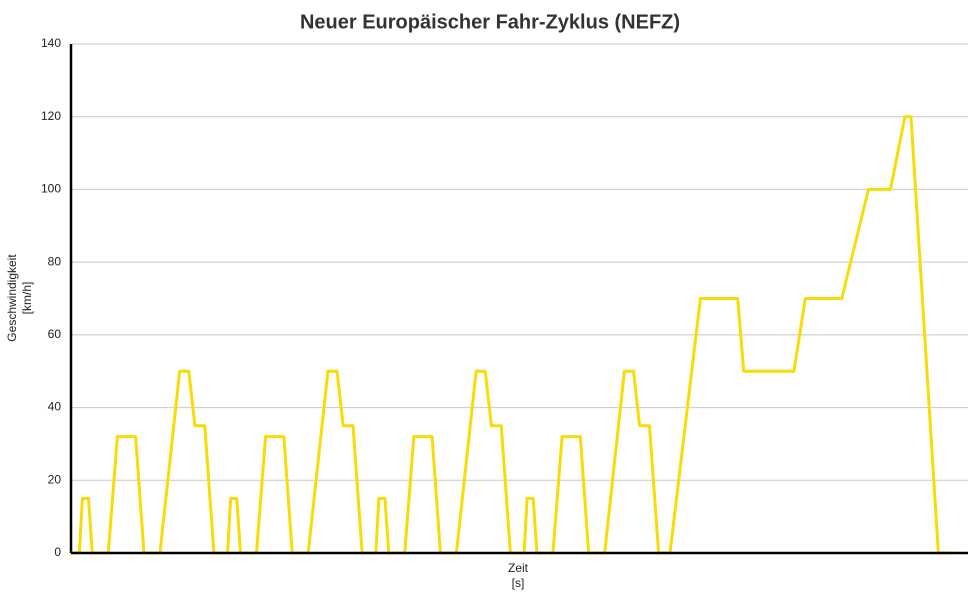 This screenshot has width=979, height=595. Describe the element at coordinates (518, 583) in the screenshot. I see `x-axis-label: [s]` at that location.